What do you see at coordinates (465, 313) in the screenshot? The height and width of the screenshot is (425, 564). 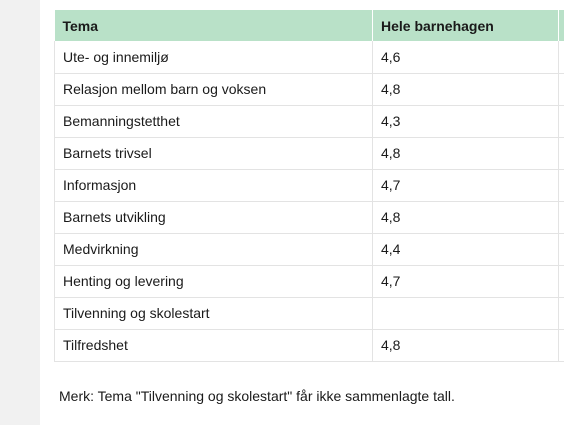 I see `score-cell` at bounding box center [465, 313].